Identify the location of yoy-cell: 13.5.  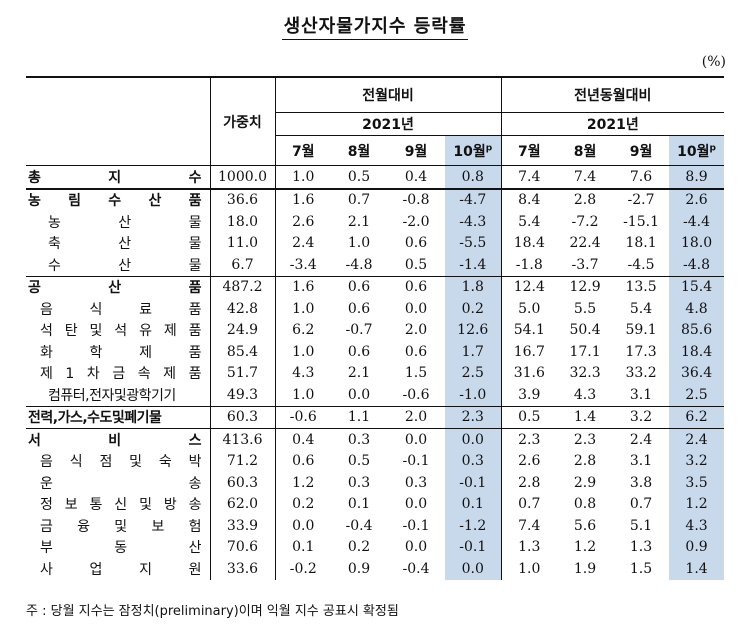
(641, 286).